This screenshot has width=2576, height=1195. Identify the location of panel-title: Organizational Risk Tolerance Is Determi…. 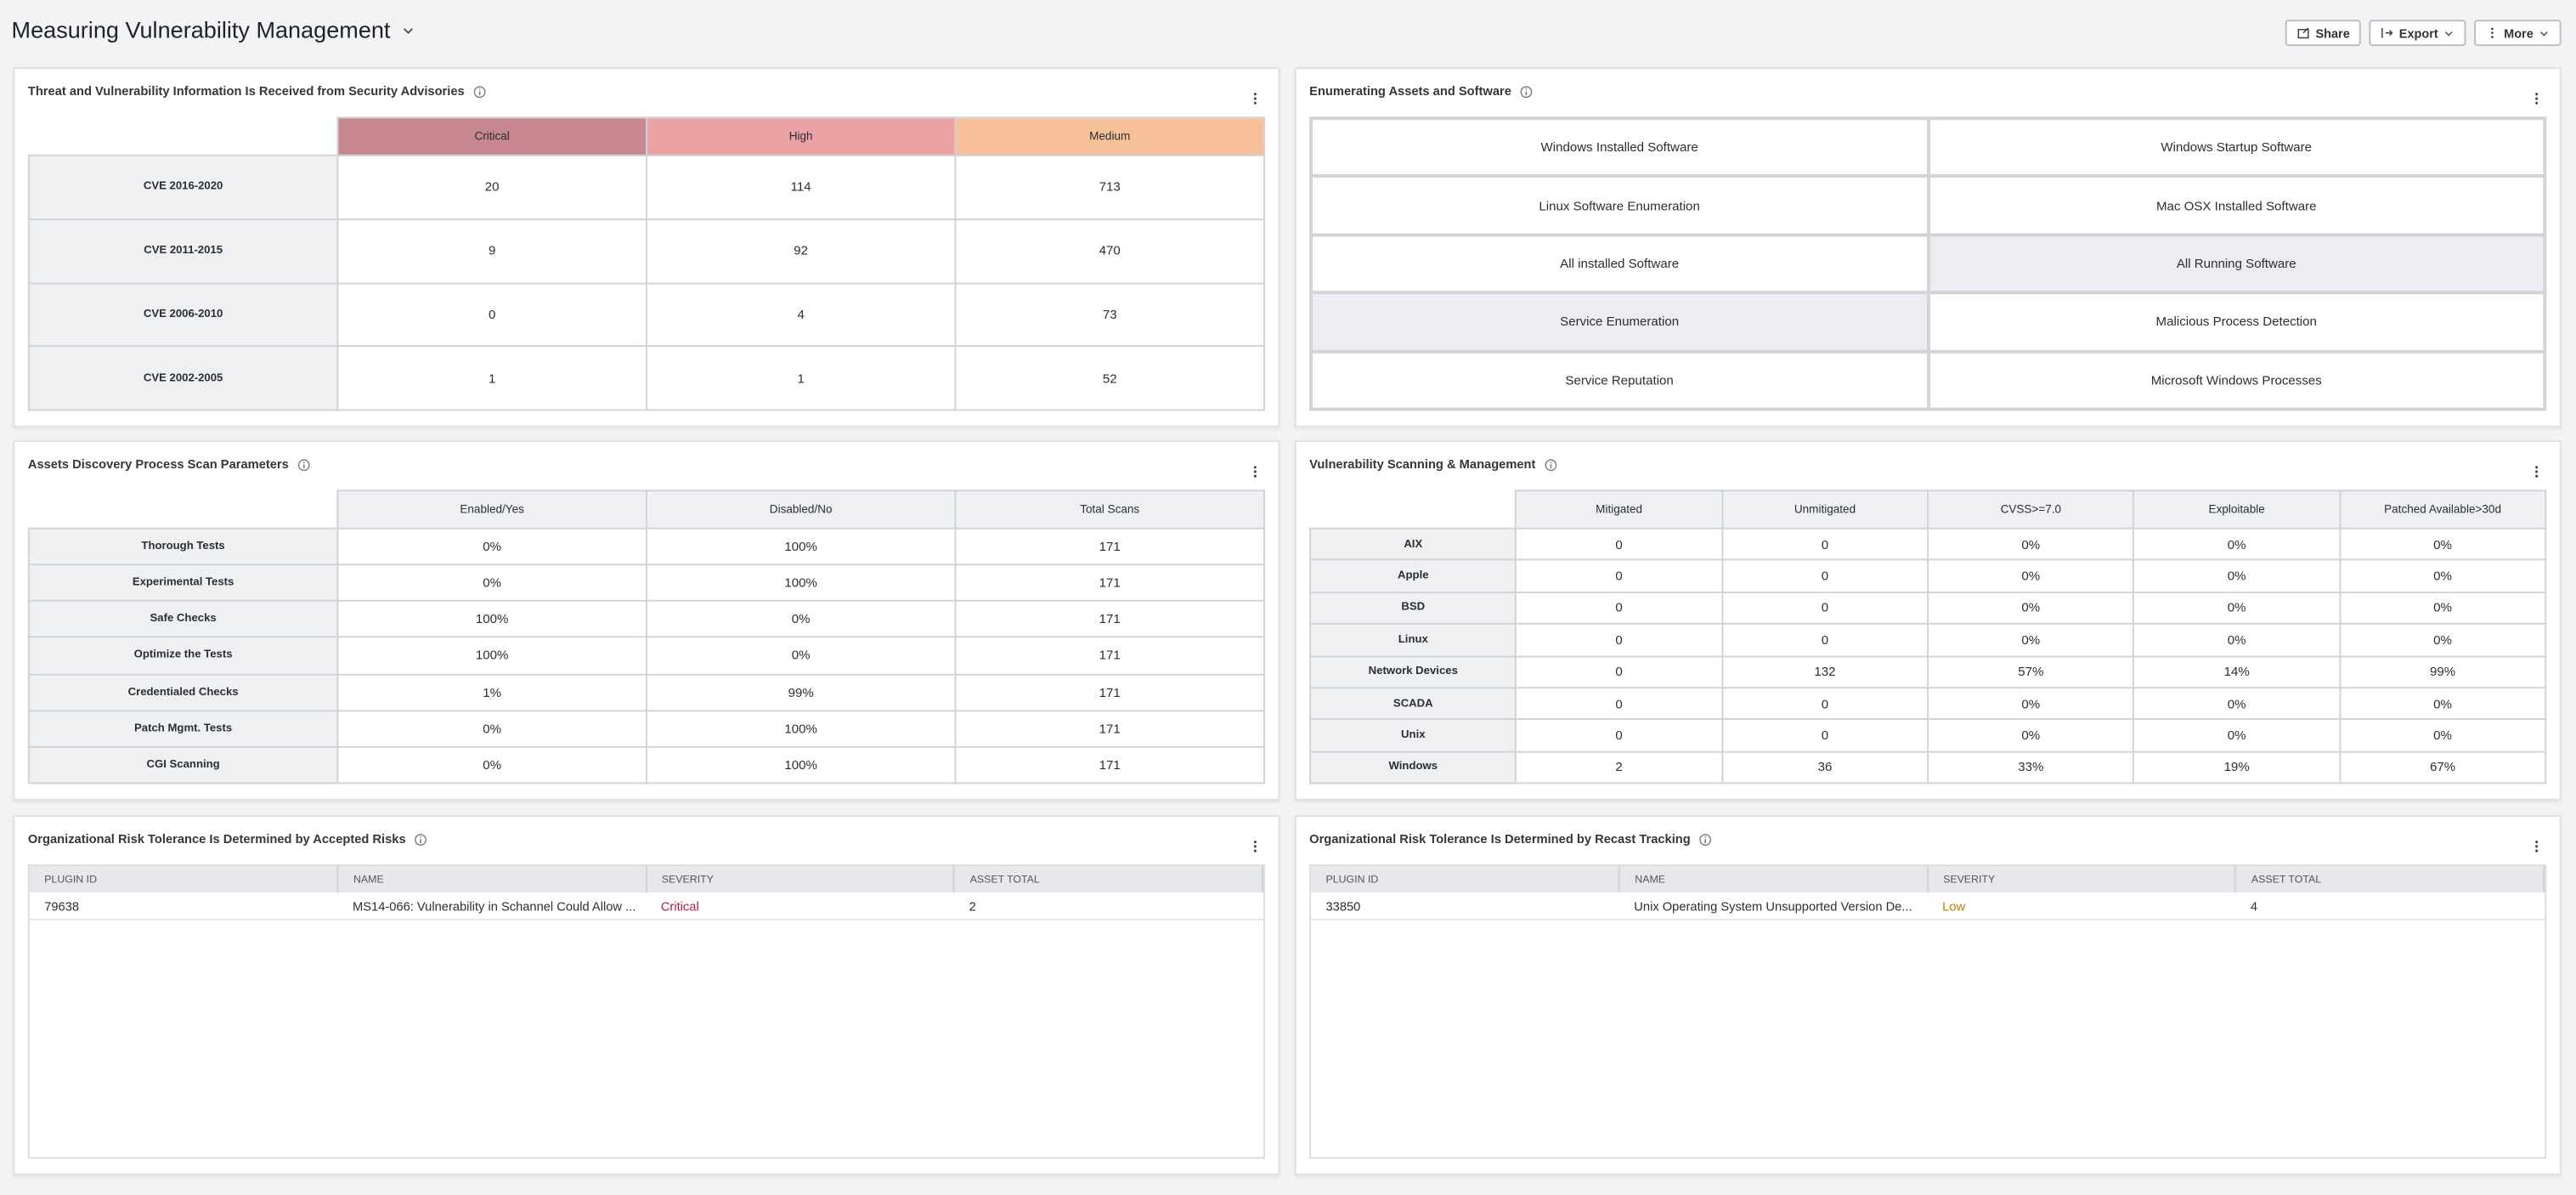
(1510, 839).